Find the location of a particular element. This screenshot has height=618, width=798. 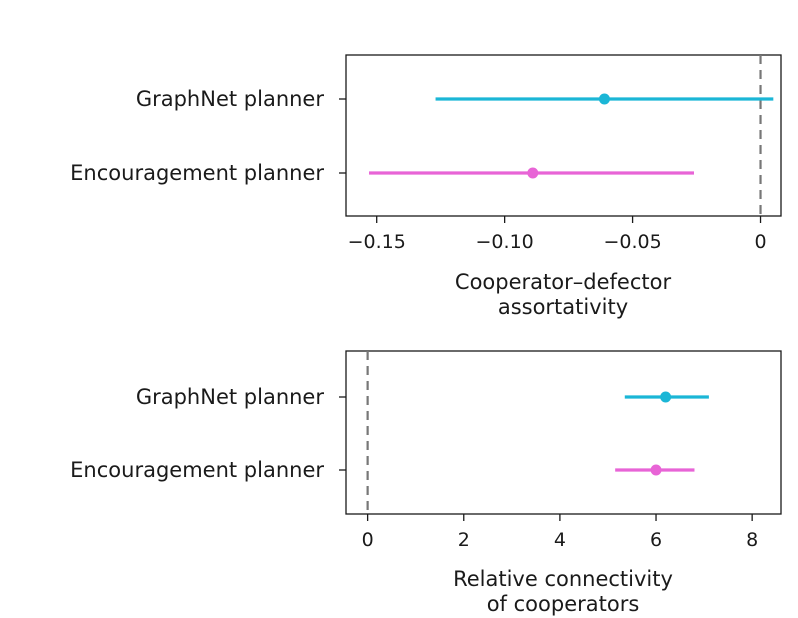

x-tick-label: −0.15 is located at coordinates (377, 242).